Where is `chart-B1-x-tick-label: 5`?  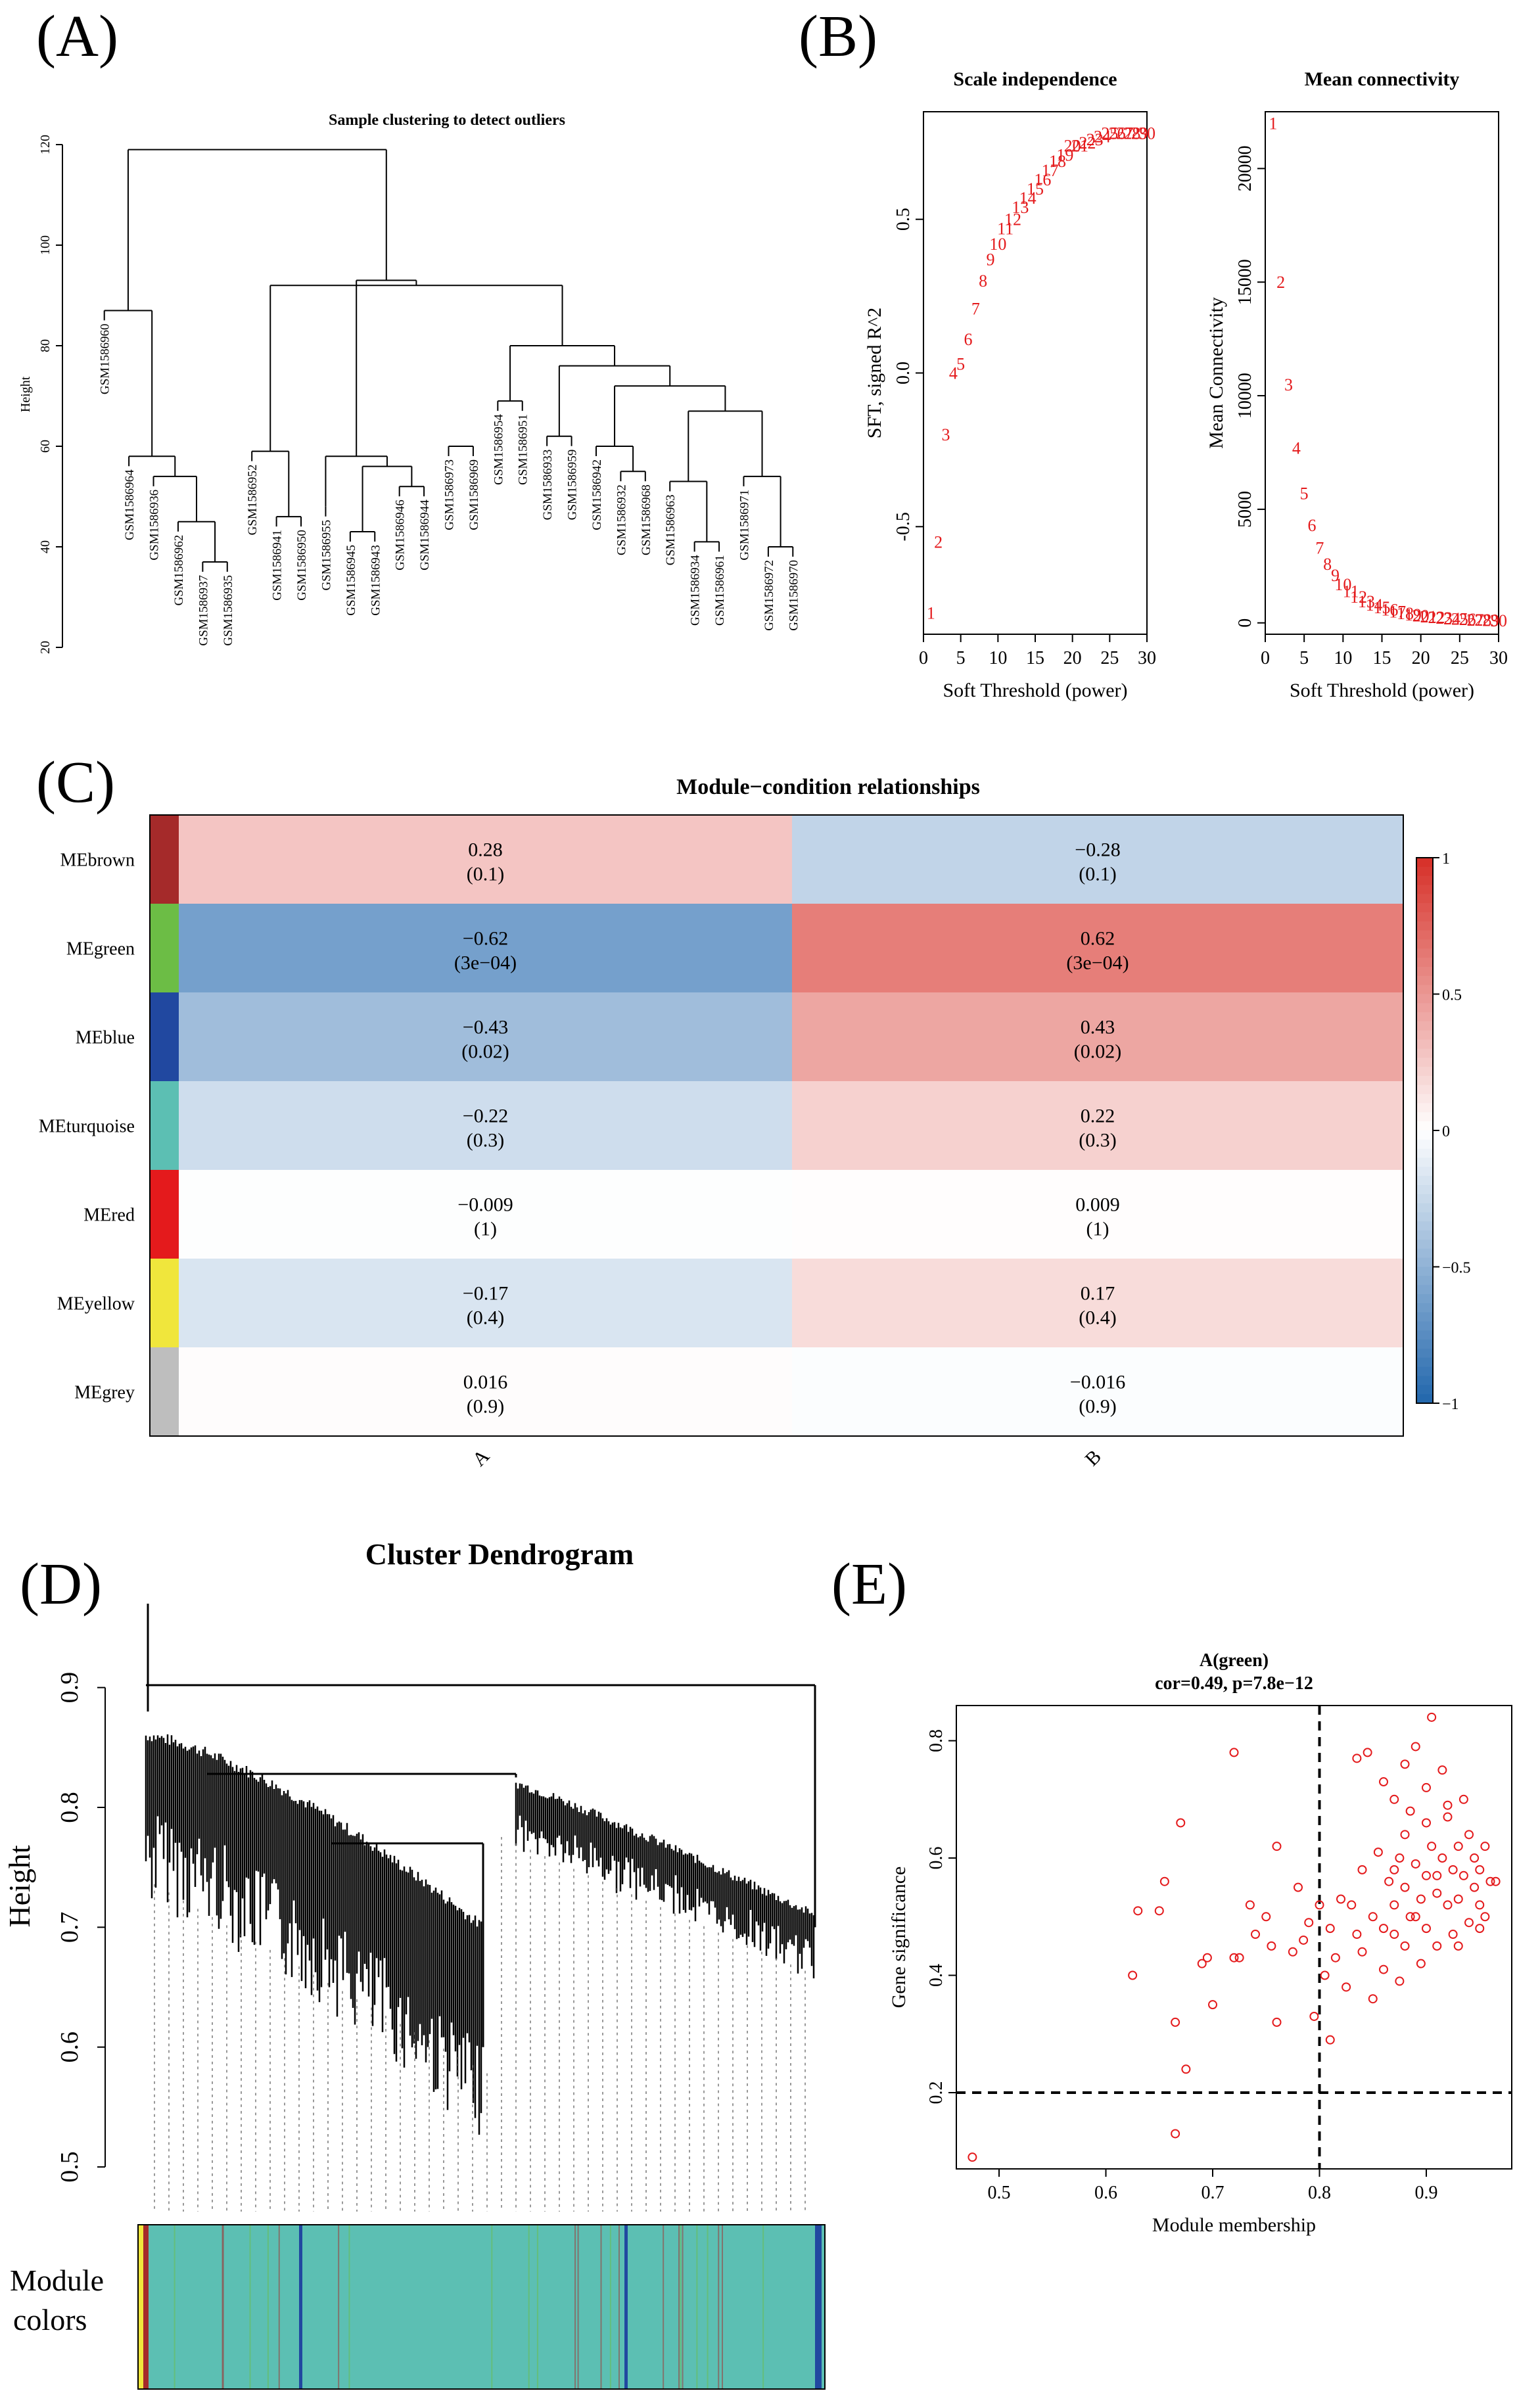 chart-B1-x-tick-label: 5 is located at coordinates (961, 658).